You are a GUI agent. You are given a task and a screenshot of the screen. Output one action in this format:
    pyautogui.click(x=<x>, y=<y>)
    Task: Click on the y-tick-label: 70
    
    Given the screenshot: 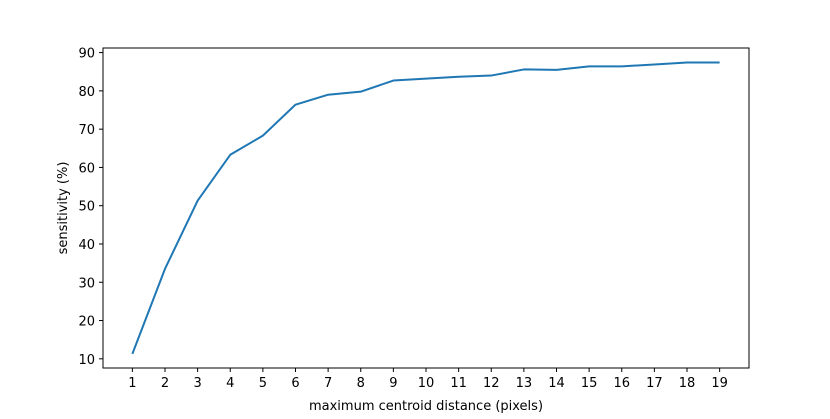 What is the action you would take?
    pyautogui.click(x=86, y=130)
    